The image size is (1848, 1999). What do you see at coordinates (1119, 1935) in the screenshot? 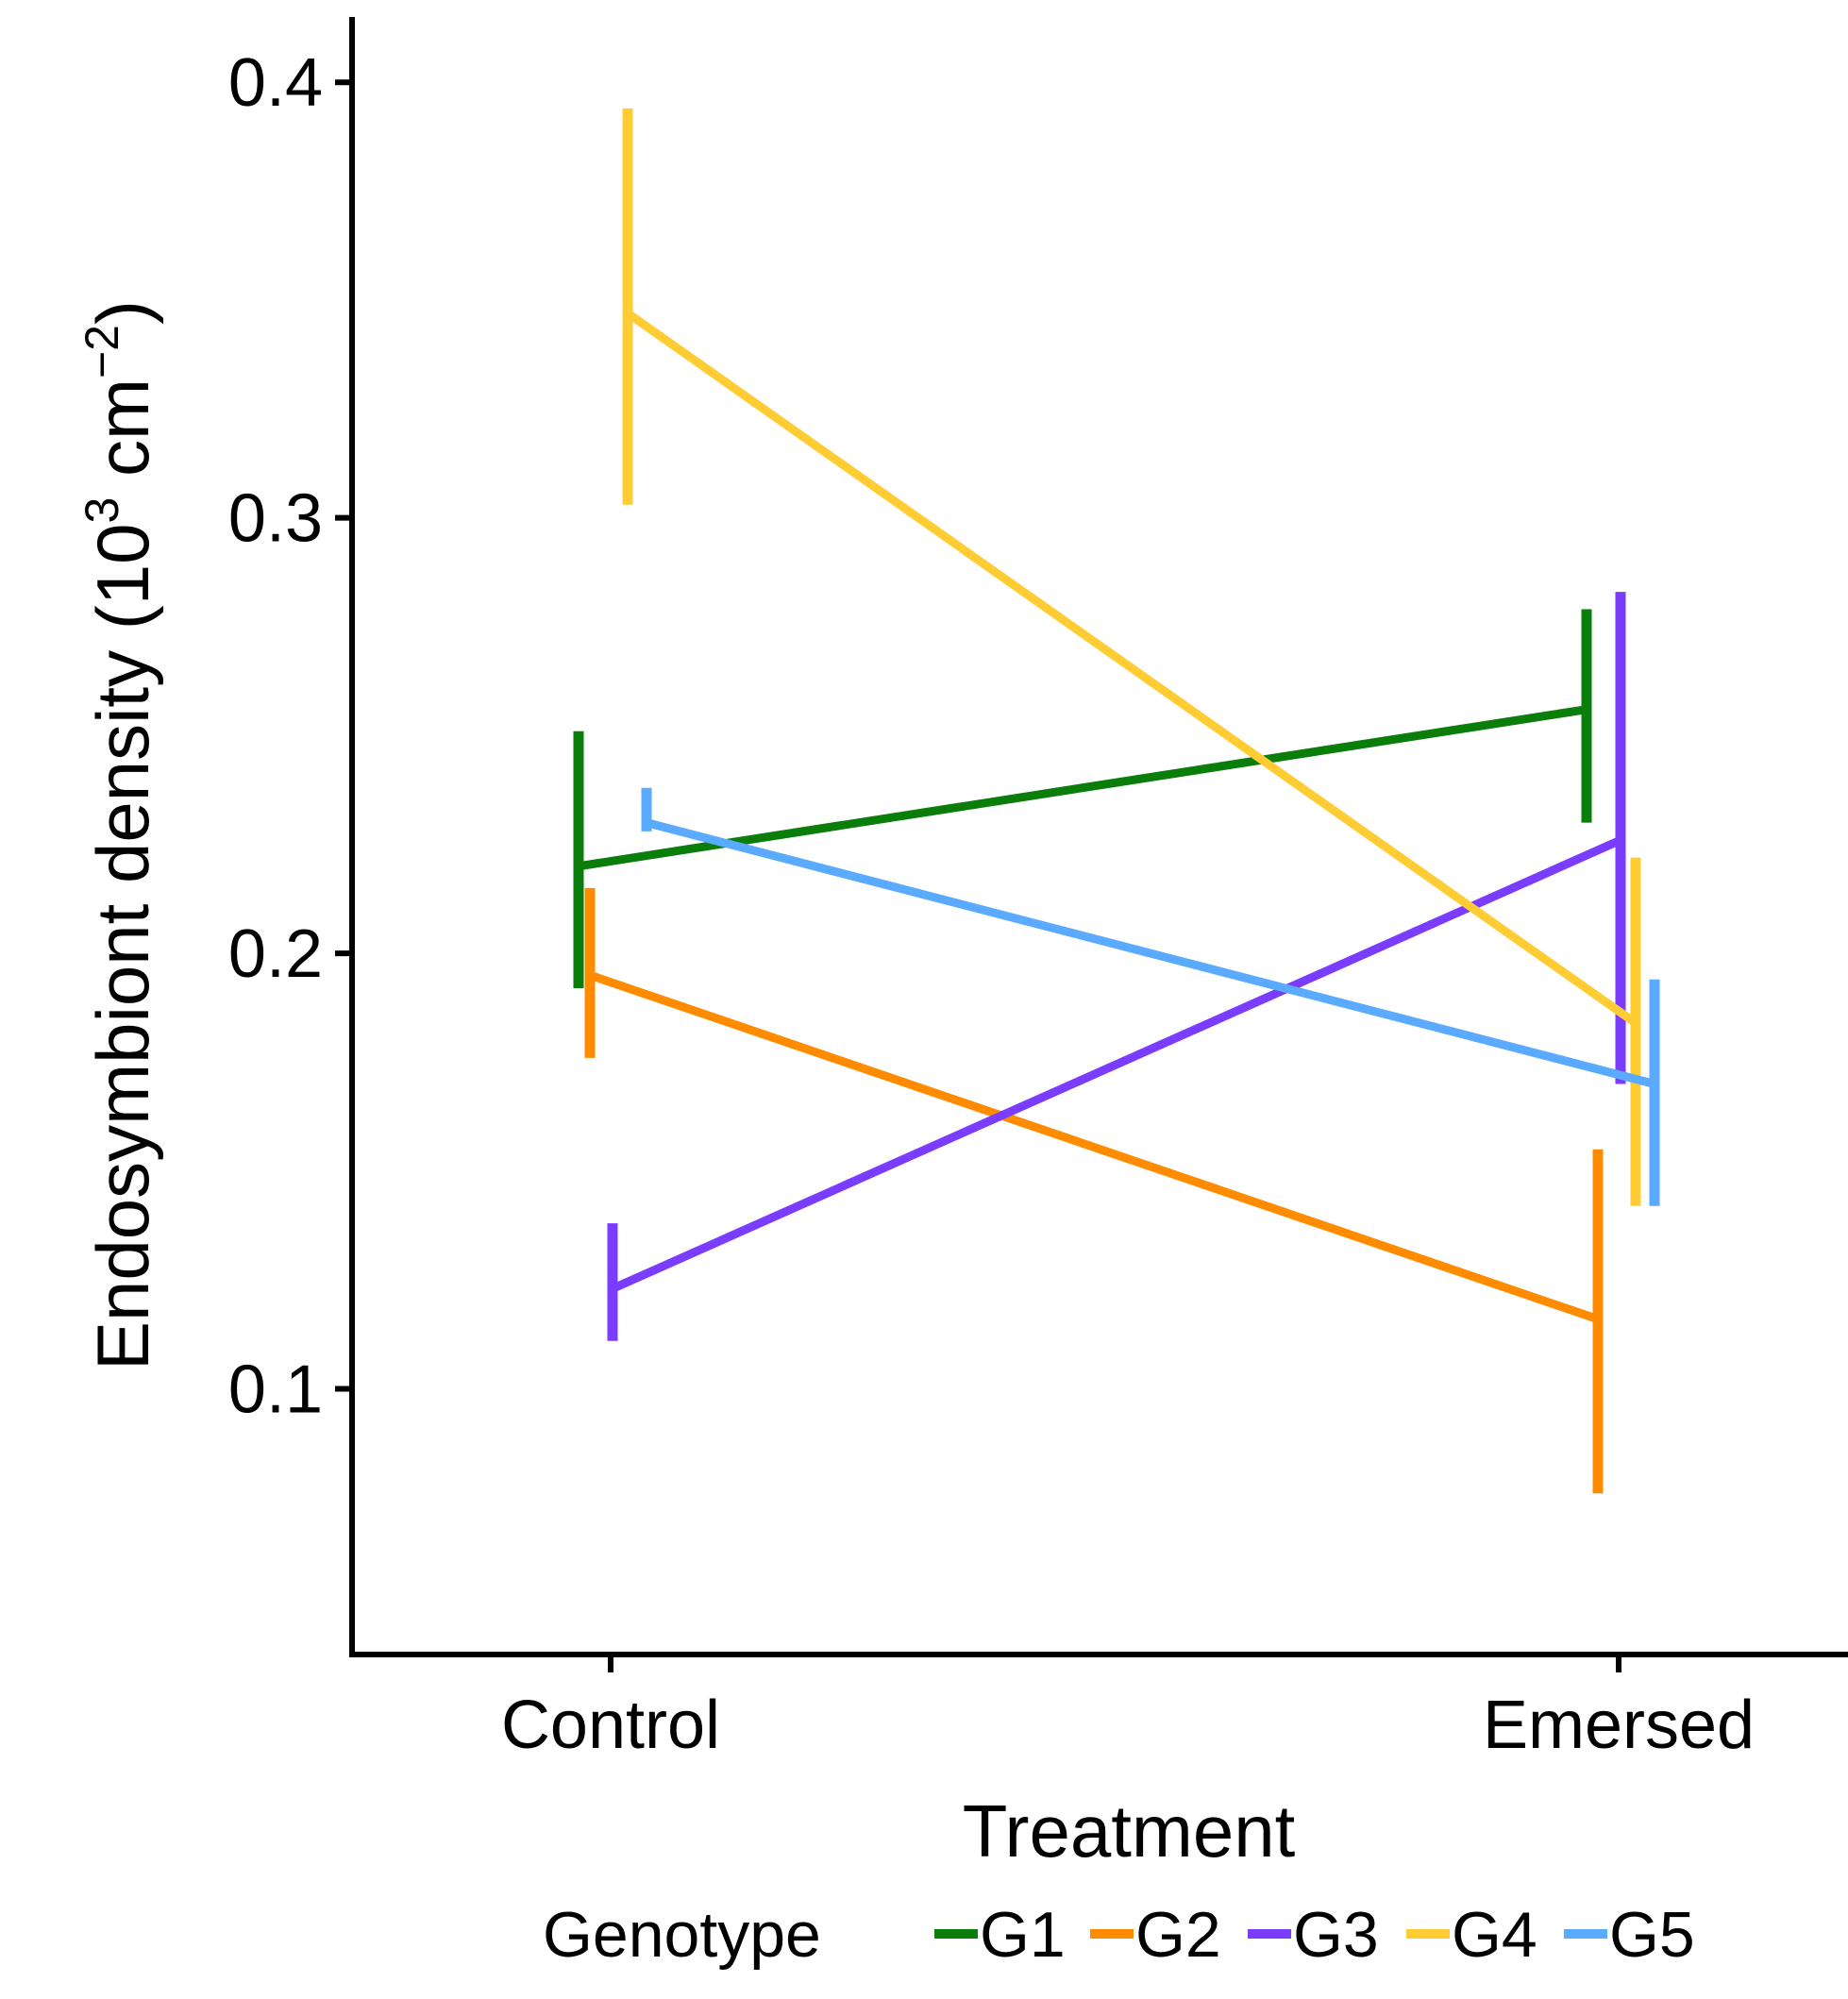
I see `legend: Genotype G1 G2 G3 G4 G5` at bounding box center [1119, 1935].